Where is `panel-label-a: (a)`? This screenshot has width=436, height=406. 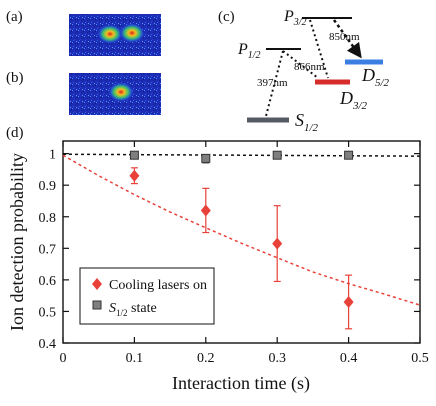 panel-label-a: (a) is located at coordinates (14, 17).